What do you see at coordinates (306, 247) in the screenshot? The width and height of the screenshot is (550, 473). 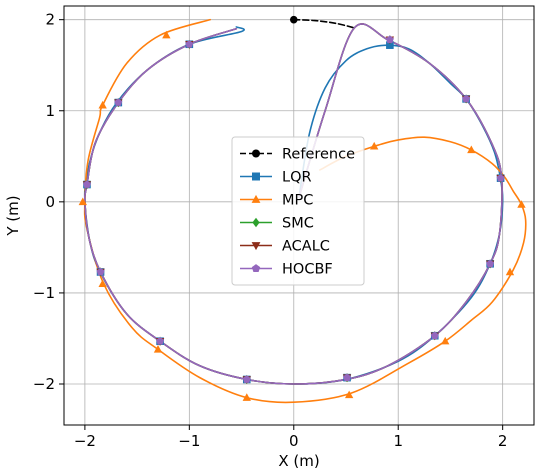 I see `legend-label-acalc: ACALC` at bounding box center [306, 247].